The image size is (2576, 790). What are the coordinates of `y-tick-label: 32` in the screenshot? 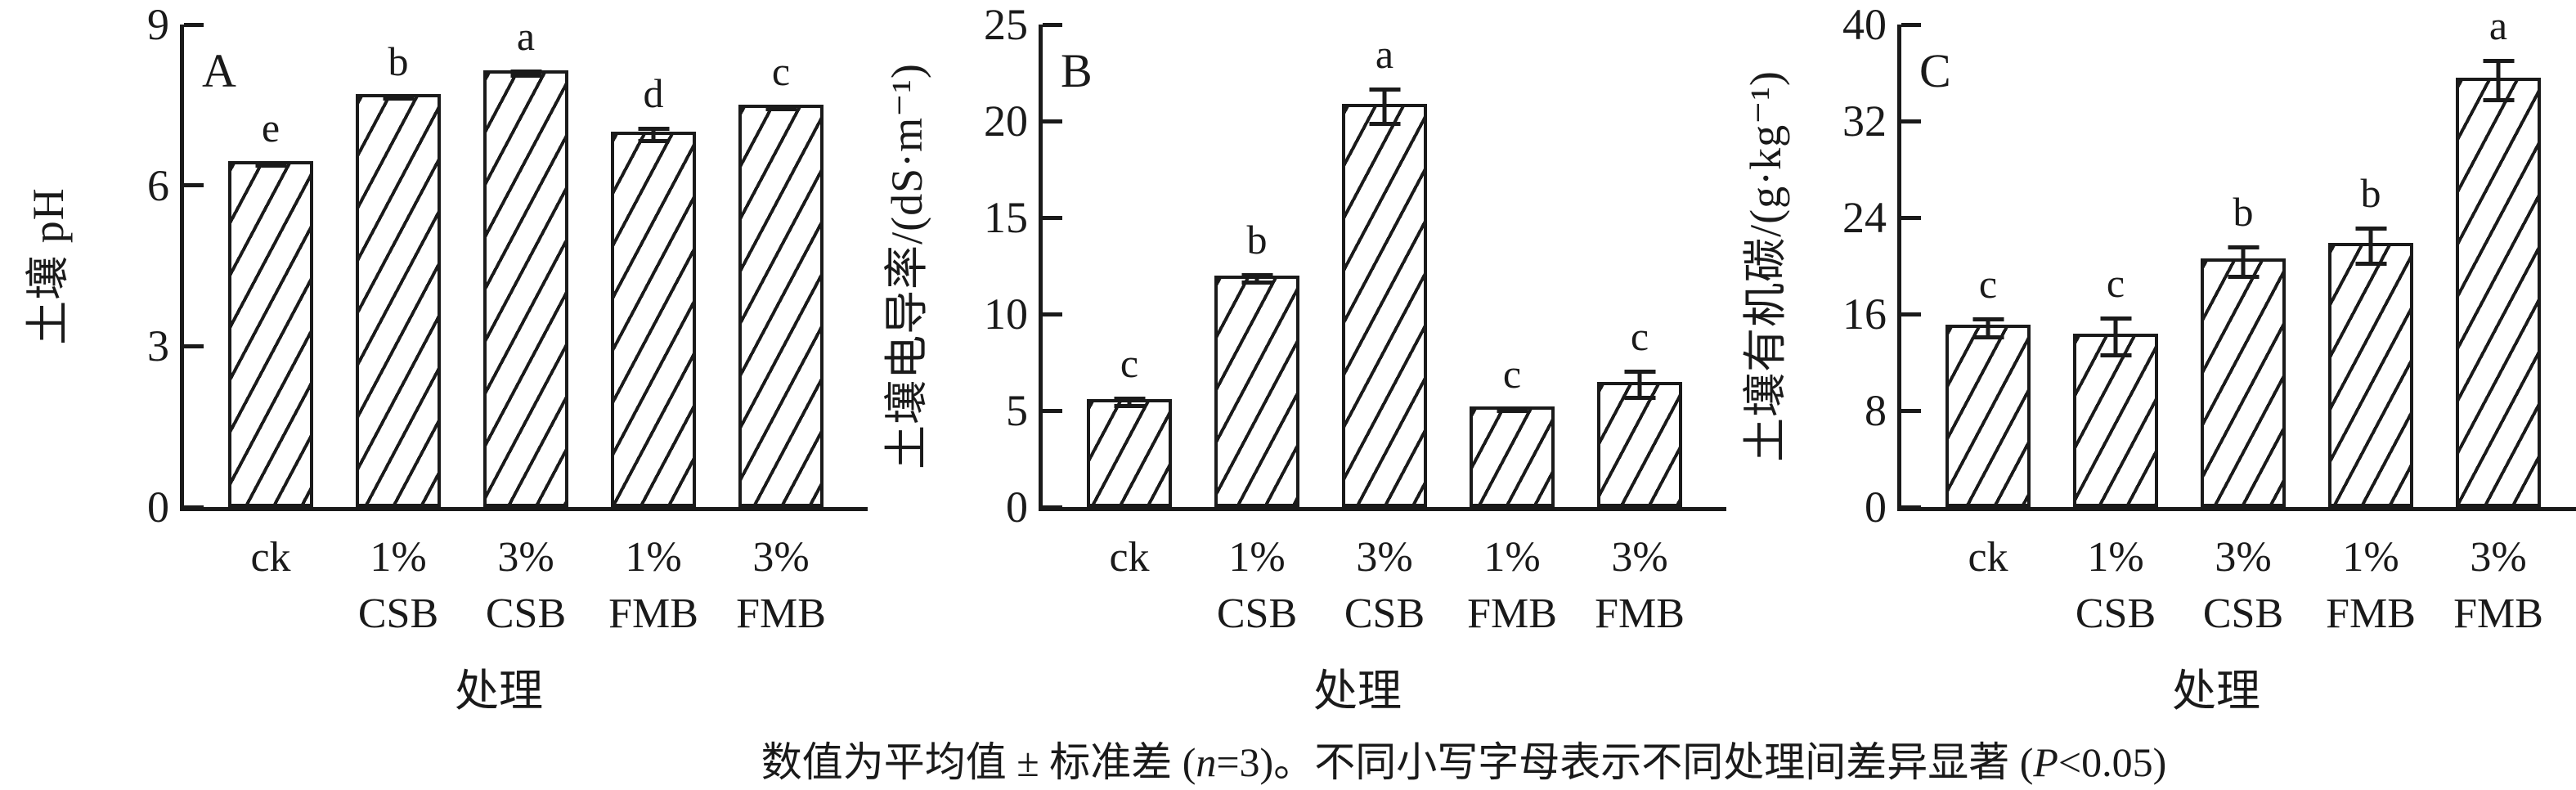 It's located at (1865, 122).